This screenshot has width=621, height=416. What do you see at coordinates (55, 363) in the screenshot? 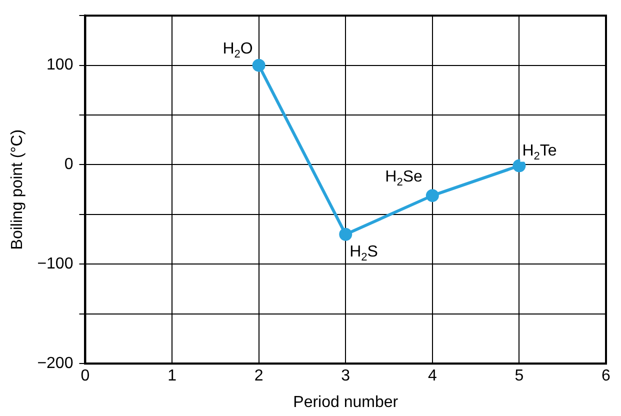
I see `y-tick-label: −200` at bounding box center [55, 363].